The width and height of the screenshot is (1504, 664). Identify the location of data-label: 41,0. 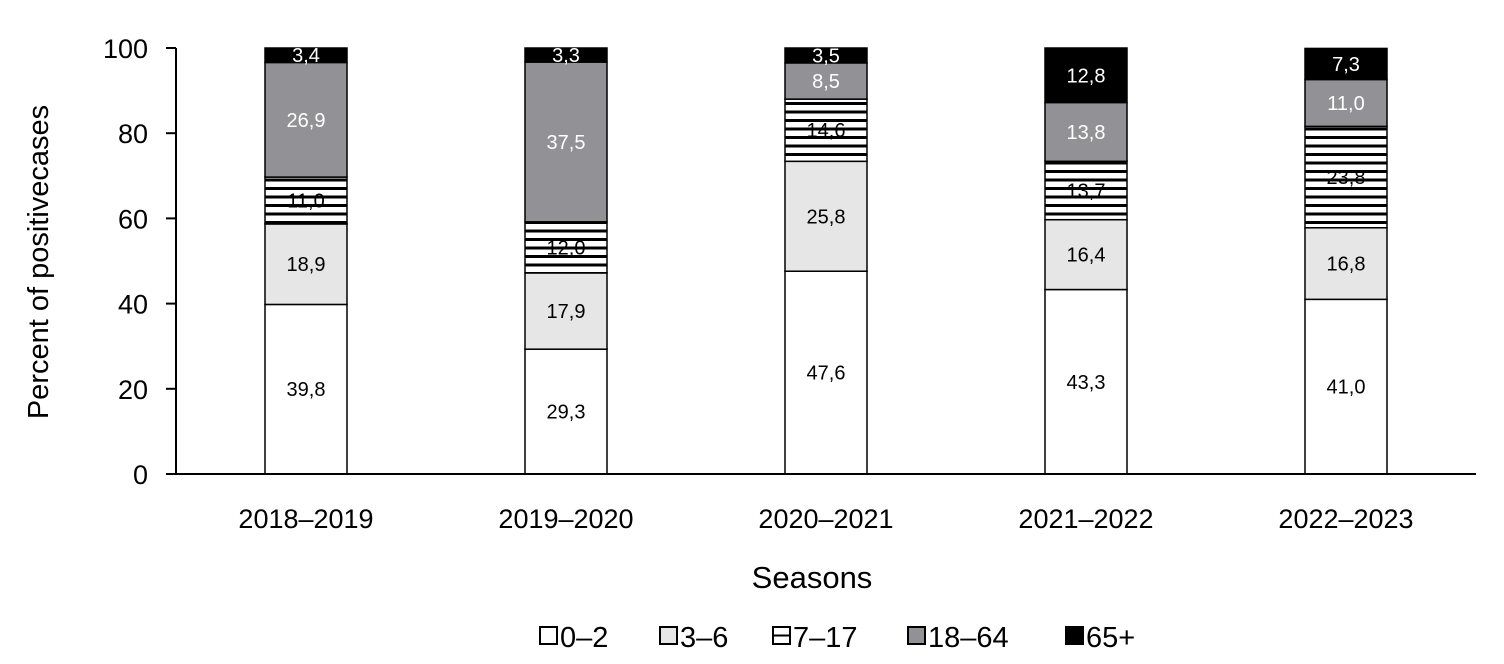
(1346, 388).